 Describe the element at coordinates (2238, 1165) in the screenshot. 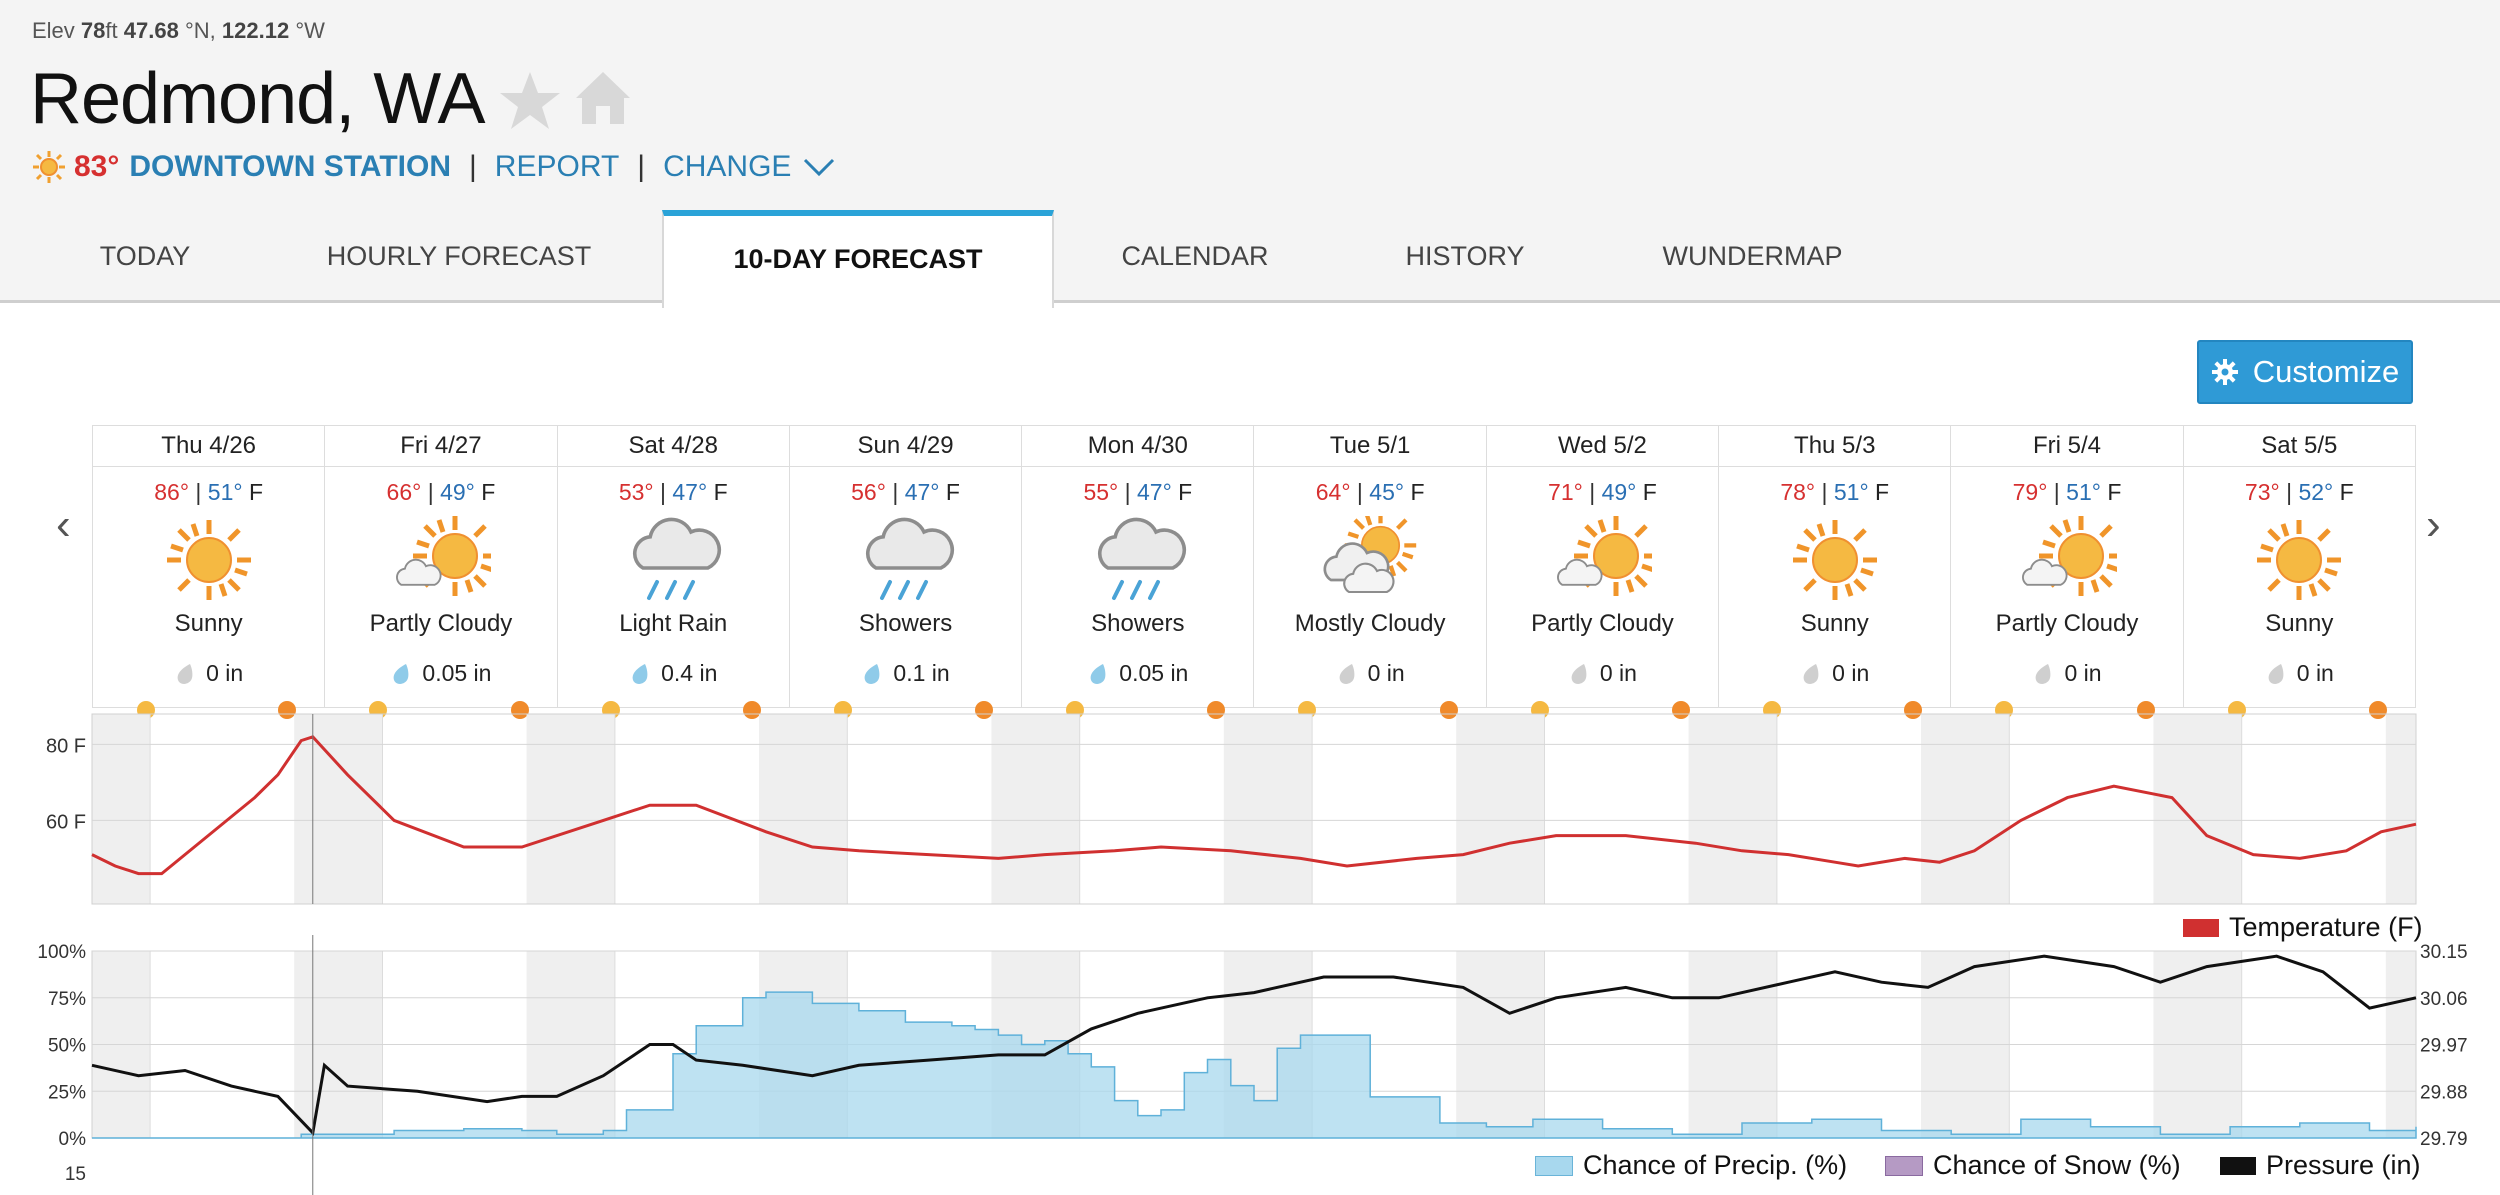

I see `pressure-swatch` at that location.